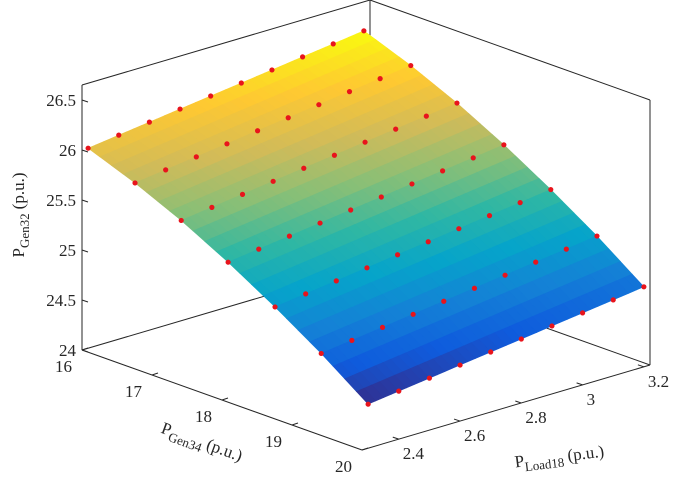 Image resolution: width=678 pixels, height=480 pixels. I want to click on z-tick-label: 25.5, so click(61, 200).